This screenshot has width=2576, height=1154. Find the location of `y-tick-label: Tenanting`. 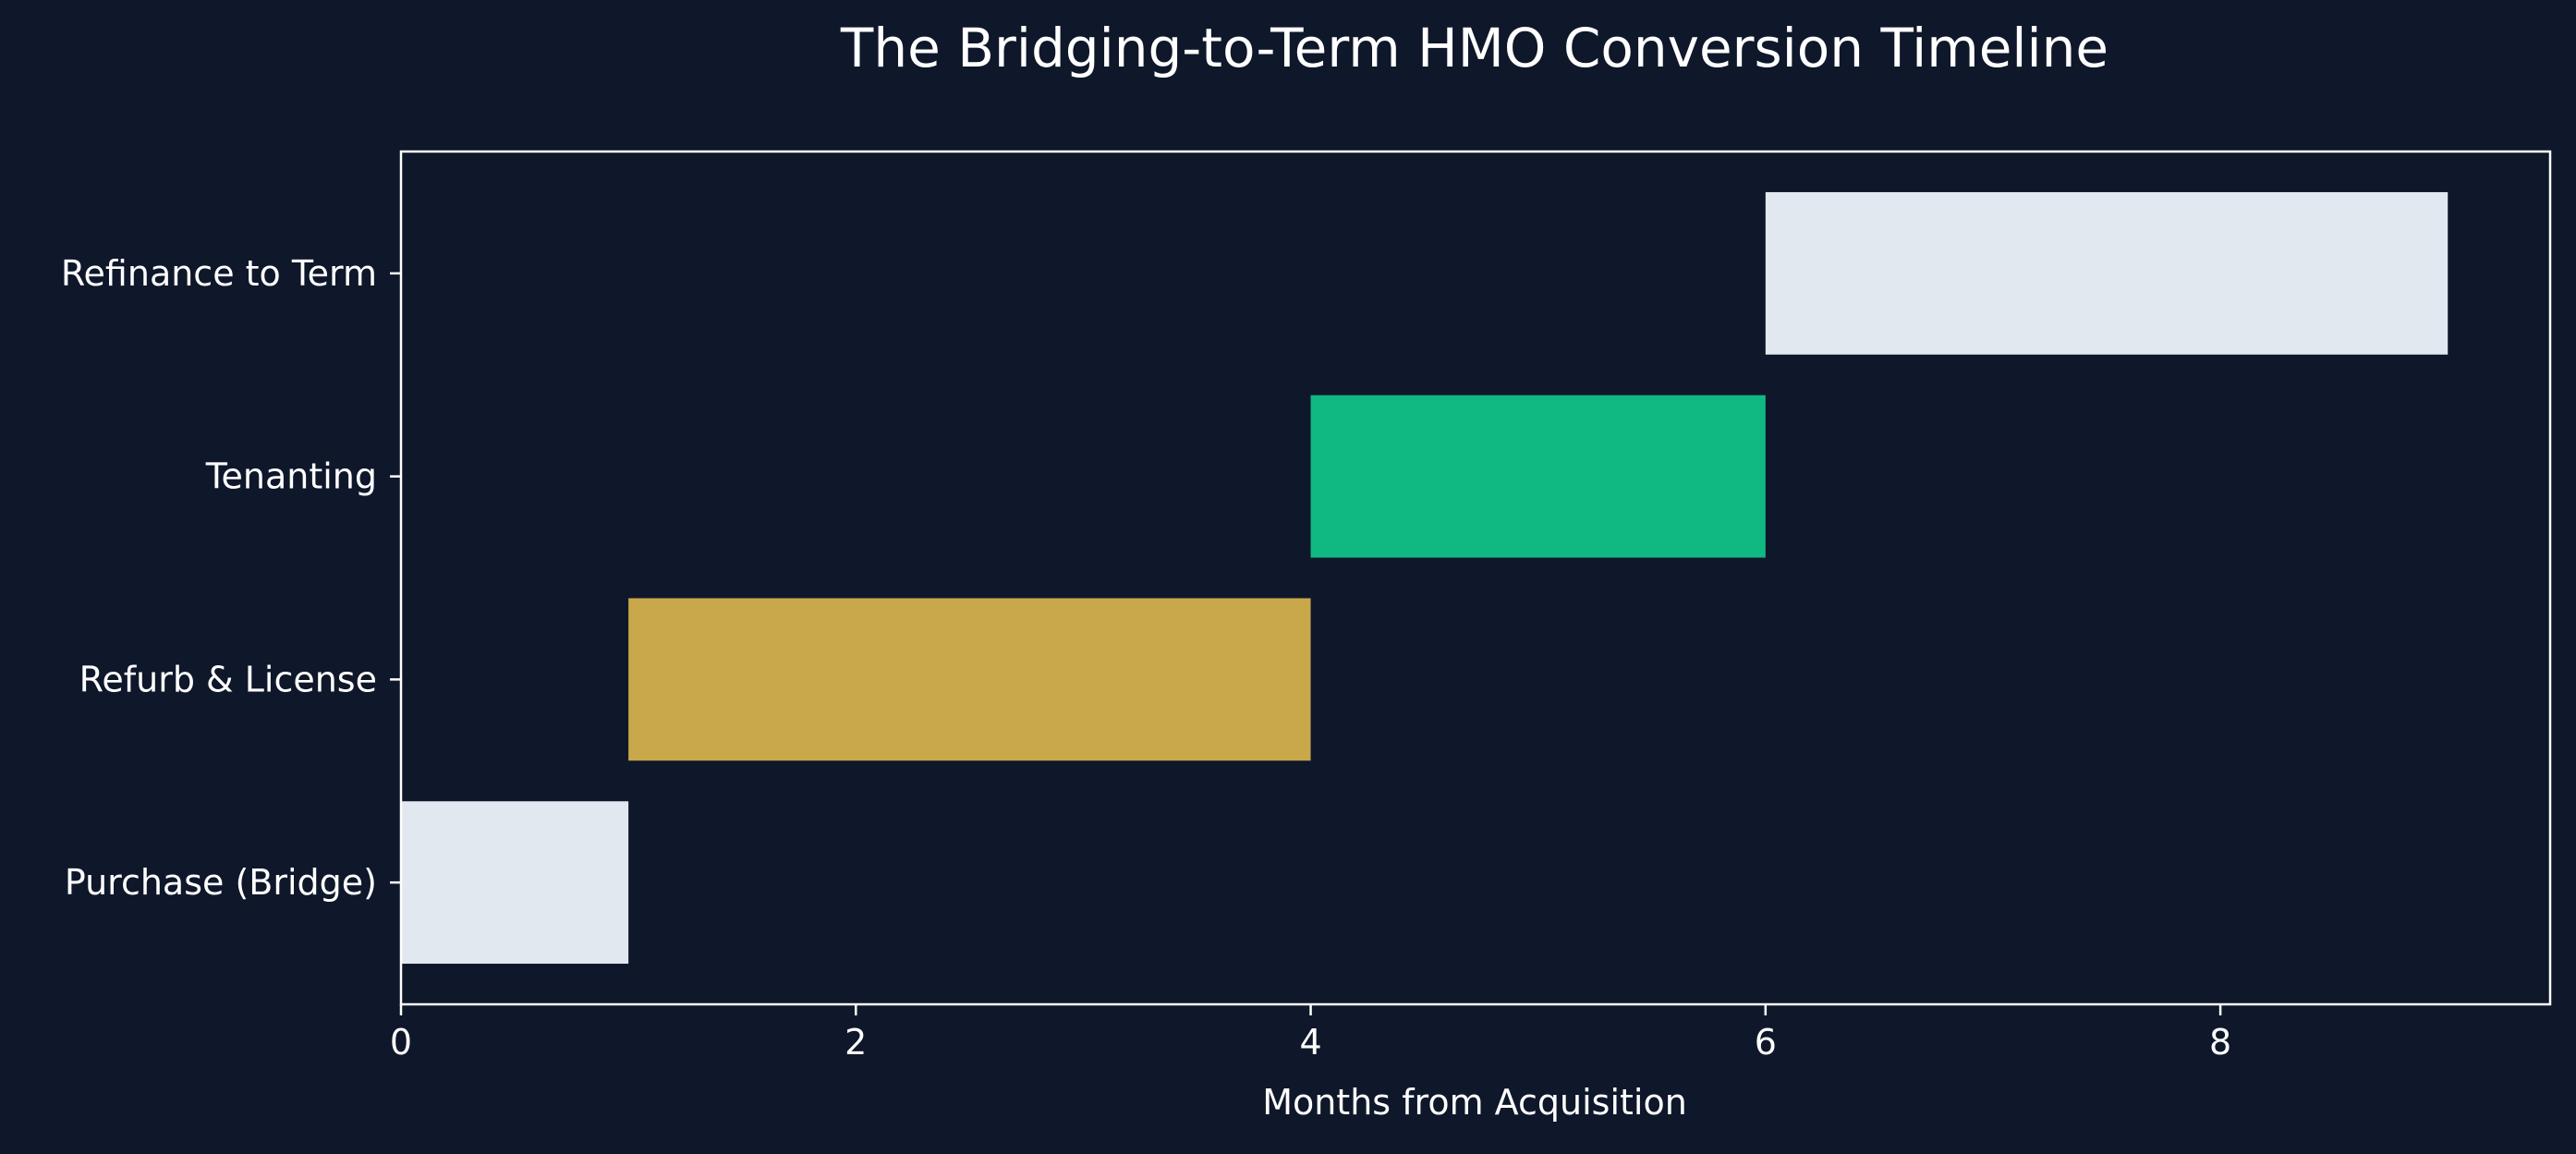

y-tick-label: Tenanting is located at coordinates (291, 476).